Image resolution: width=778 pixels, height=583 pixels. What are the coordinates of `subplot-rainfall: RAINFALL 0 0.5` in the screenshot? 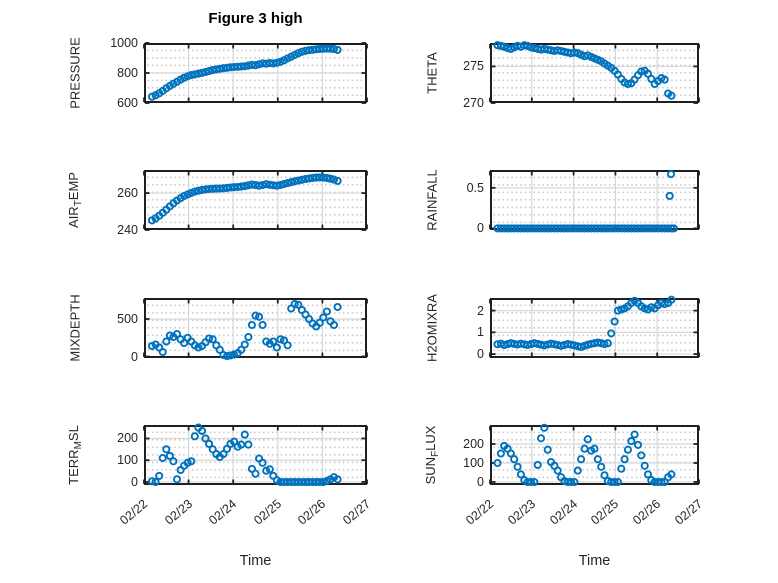 It's located at (562, 202).